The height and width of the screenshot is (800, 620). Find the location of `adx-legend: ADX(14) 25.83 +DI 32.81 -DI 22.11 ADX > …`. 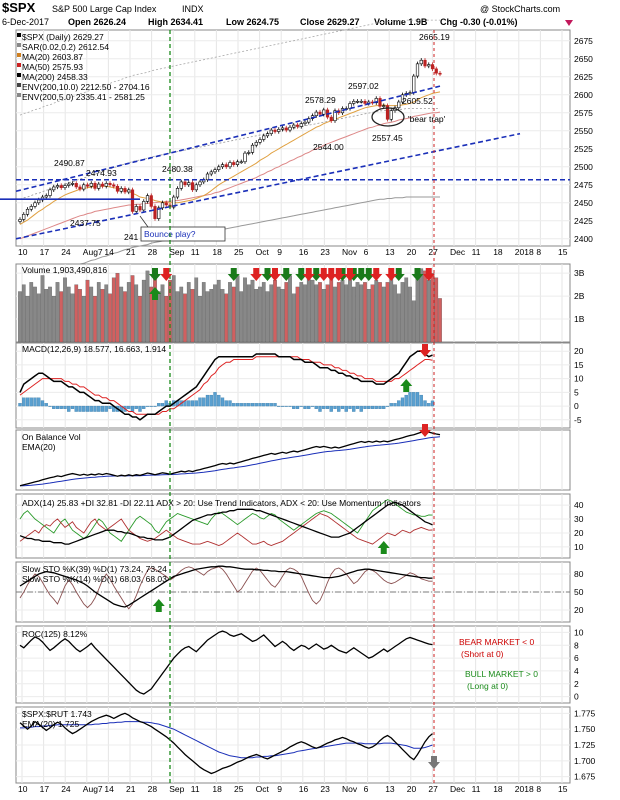

adx-legend: ADX(14) 25.83 +DI 32.81 -DI 22.11 ADX > … is located at coordinates (221, 503).